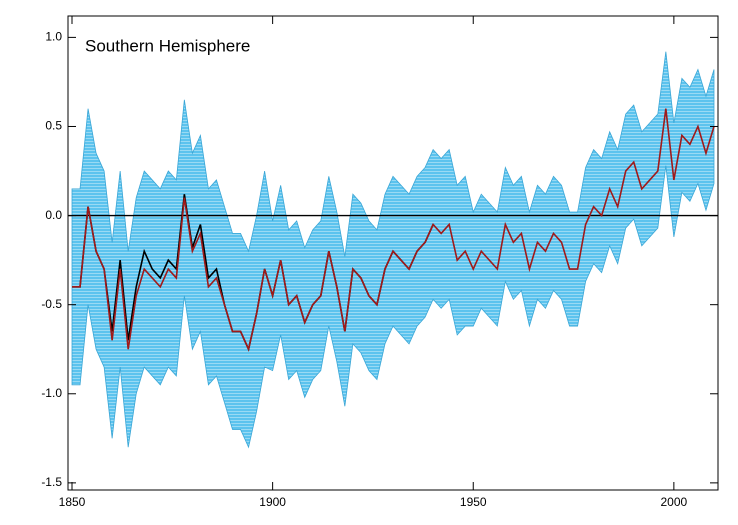 This screenshot has height=525, width=738. Describe the element at coordinates (51, 304) in the screenshot. I see `y-tick-label: -0.5` at that location.